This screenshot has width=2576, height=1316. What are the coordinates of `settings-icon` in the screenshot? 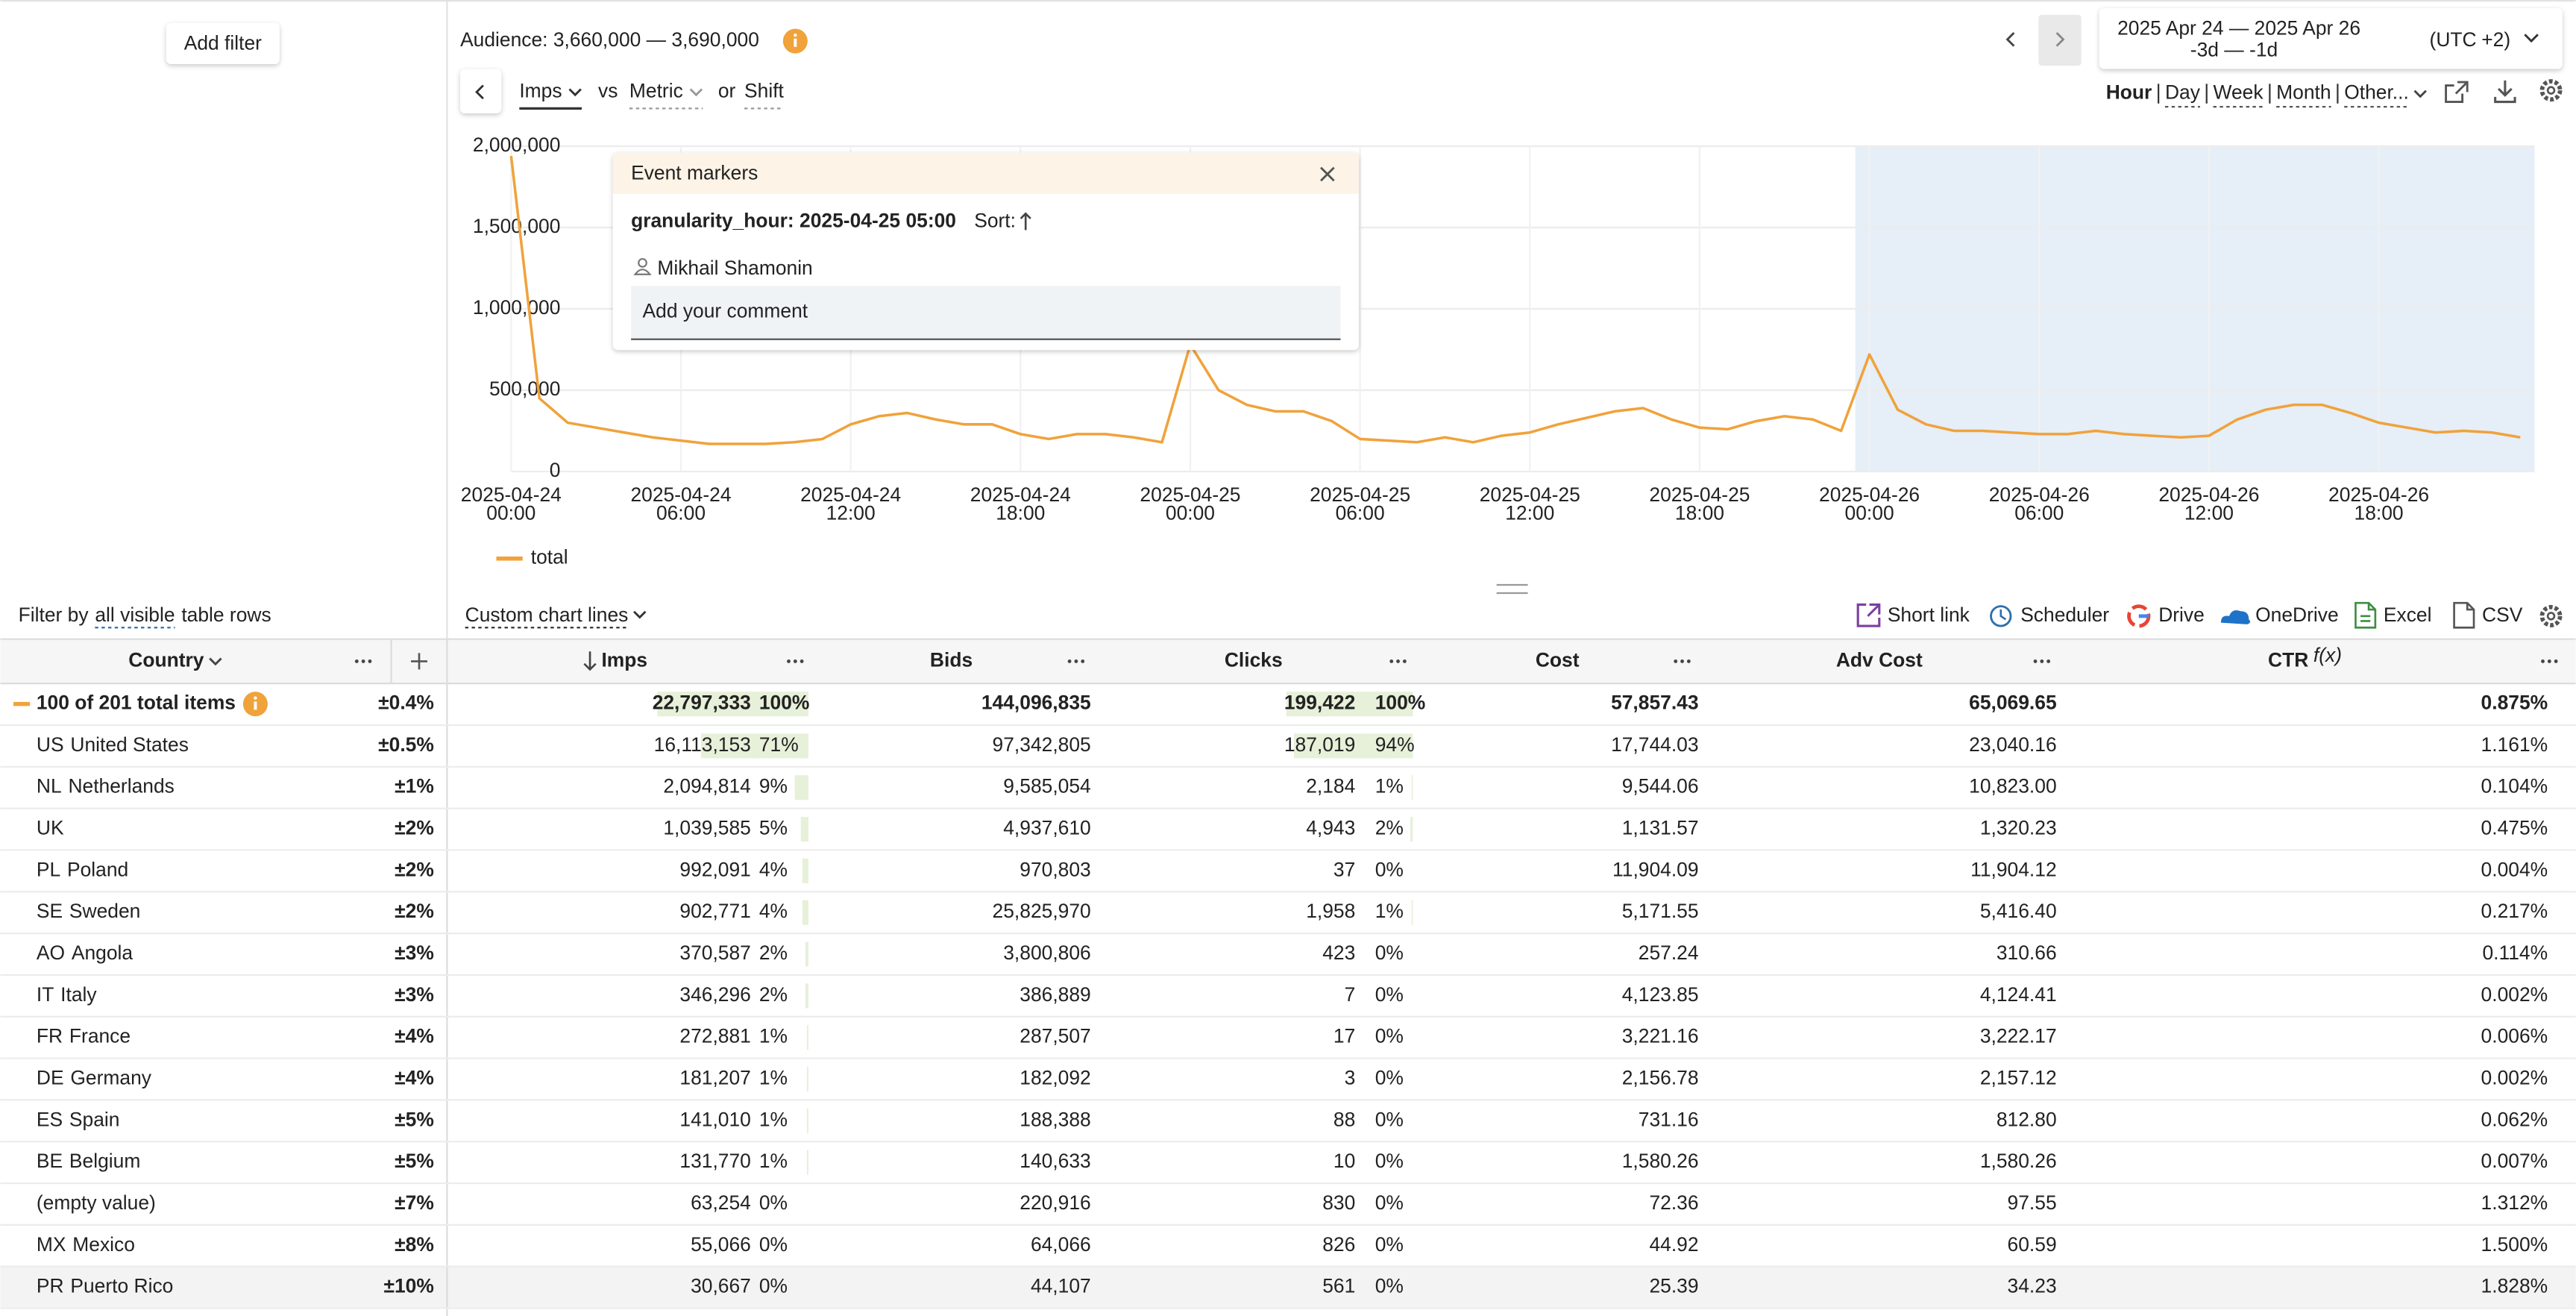 It's located at (2551, 90).